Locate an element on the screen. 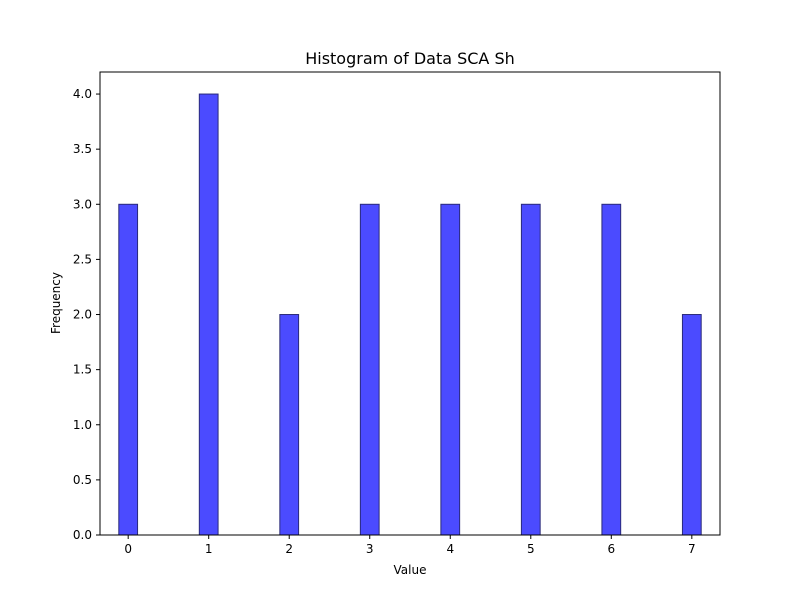  x-tick-label: 7 is located at coordinates (692, 549).